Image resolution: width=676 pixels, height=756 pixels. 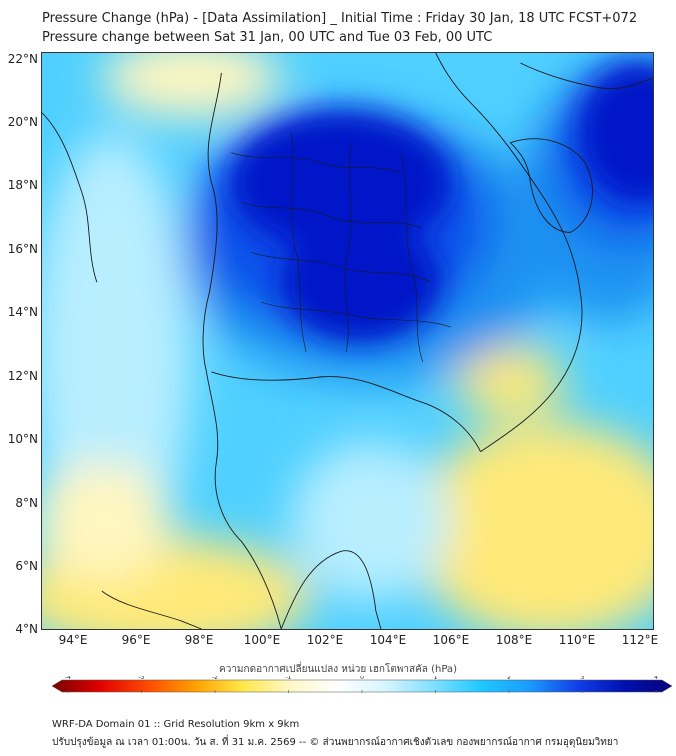 I want to click on lat-label: 18°N, so click(x=22, y=185).